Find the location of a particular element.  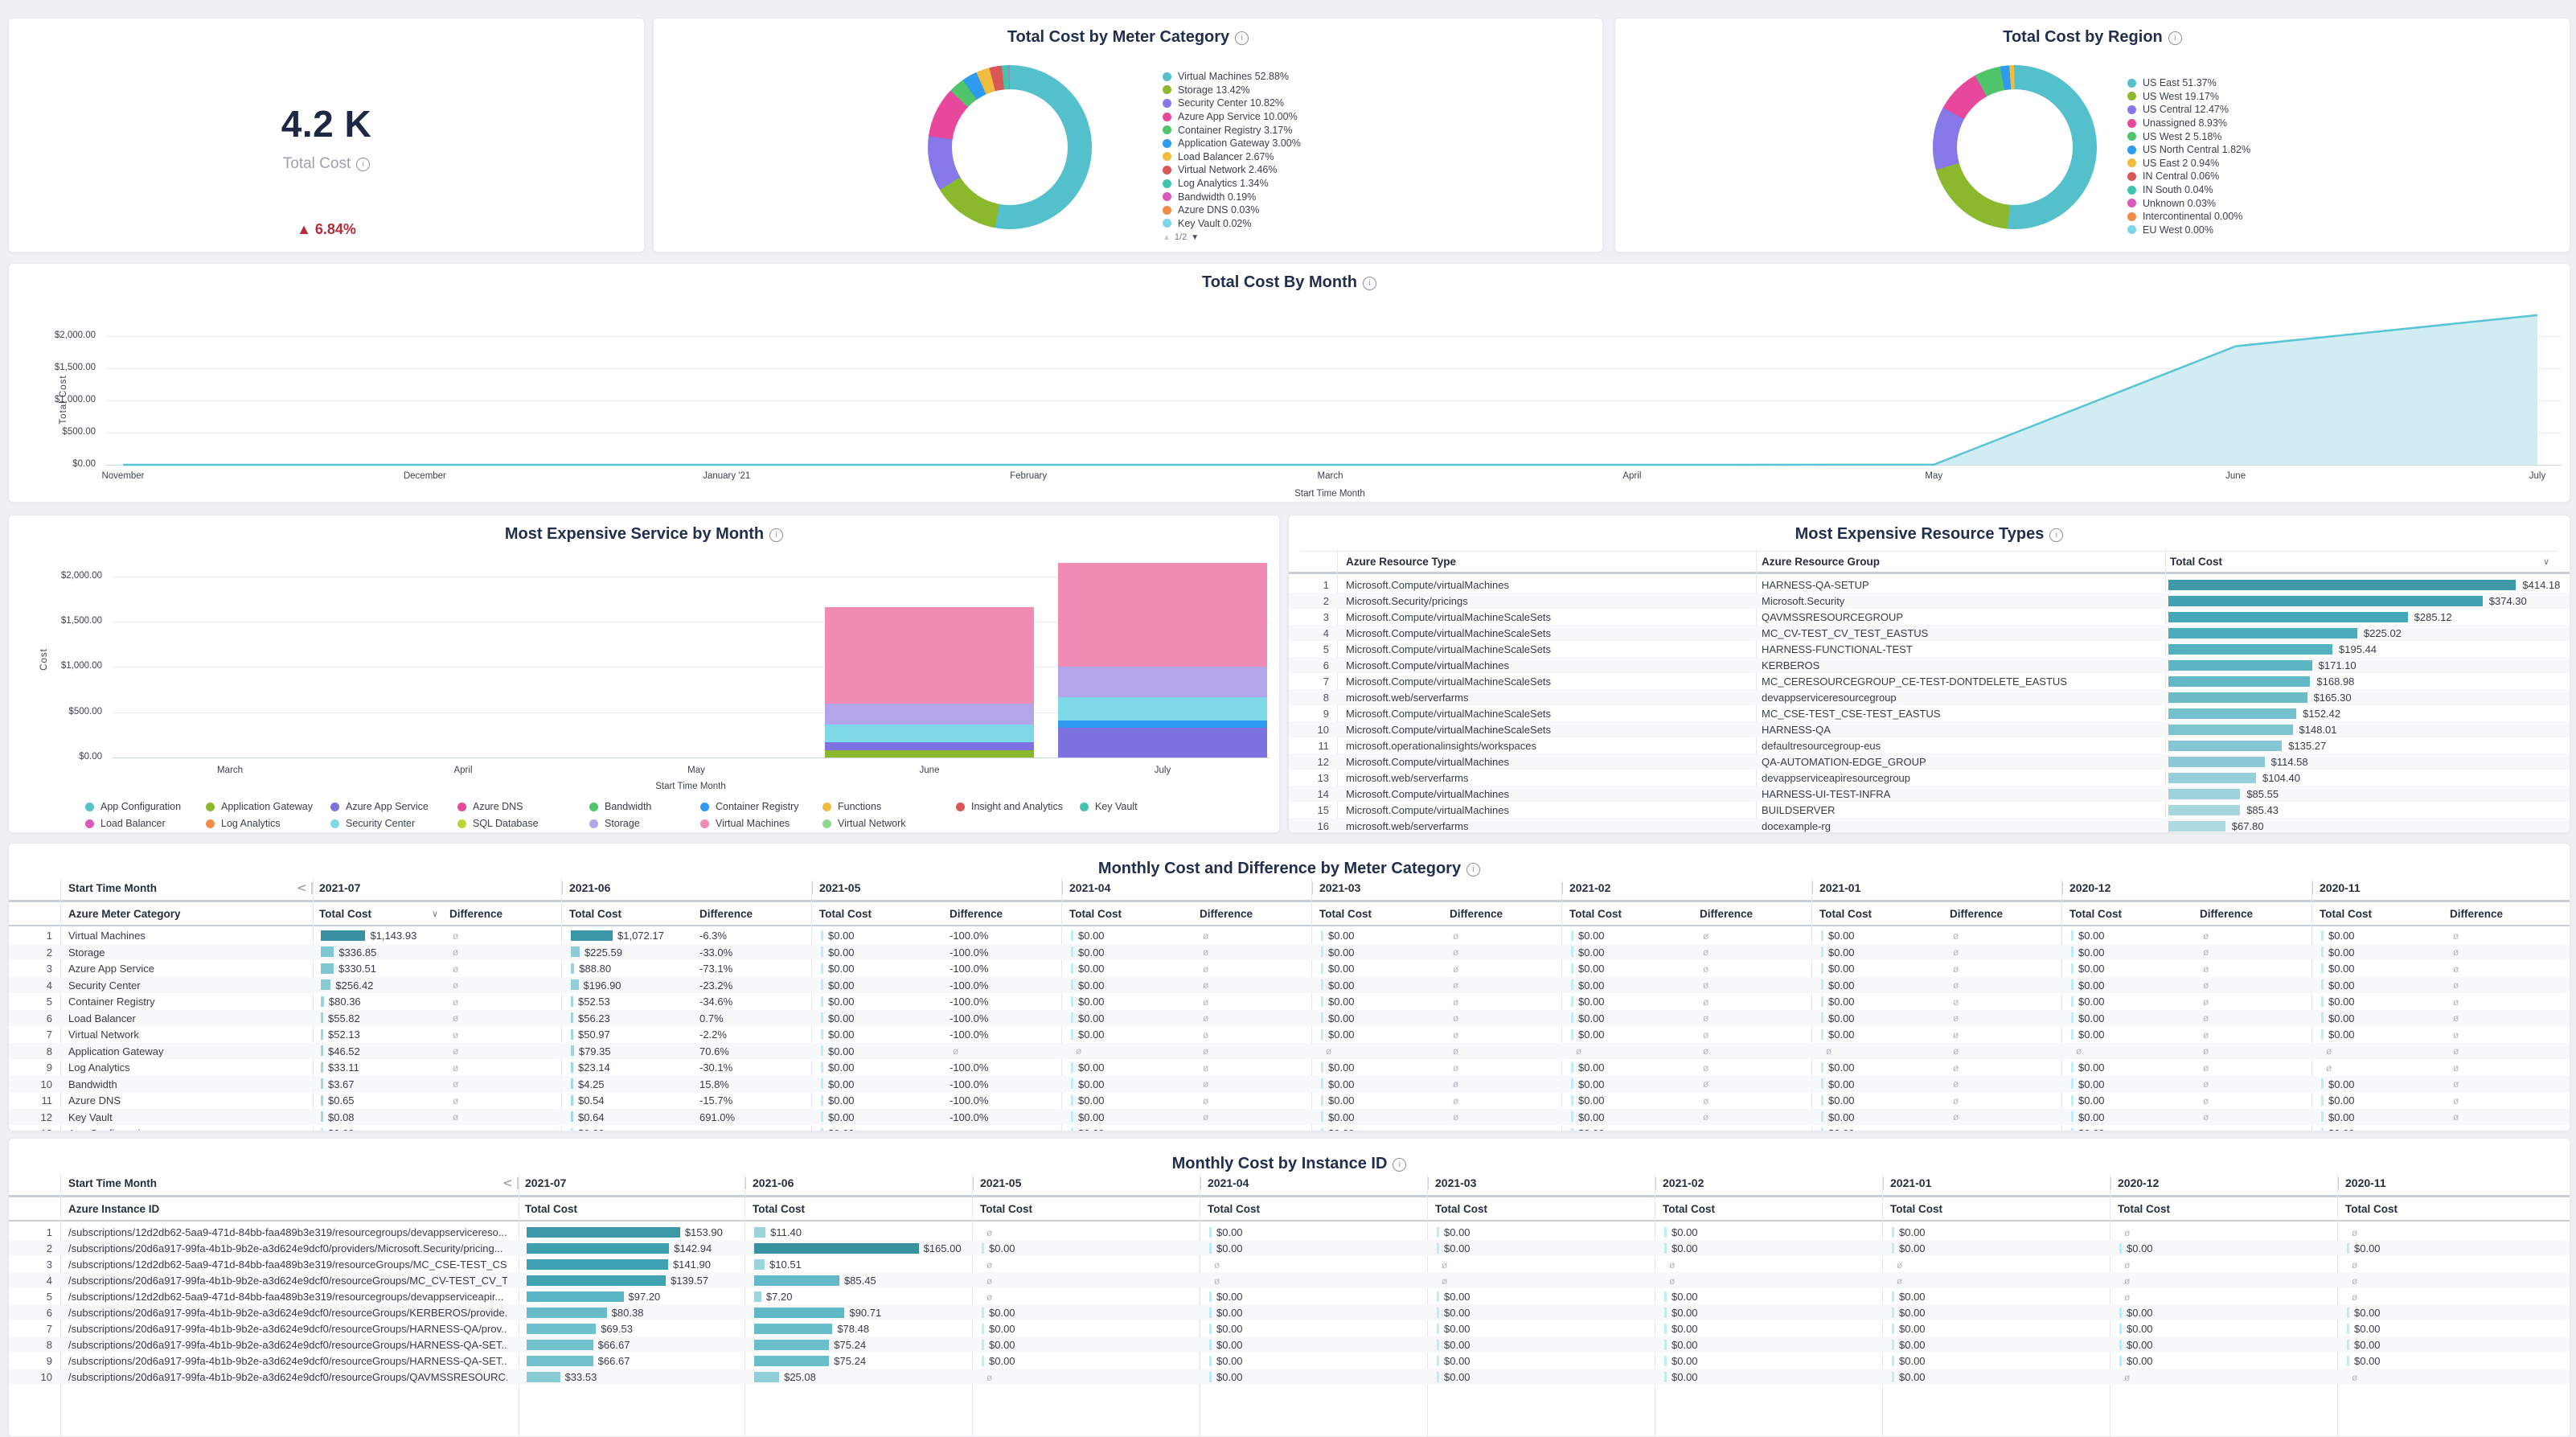

cell-resource-group: MC_CSE-TEST_CSE-TEST_EASTUS is located at coordinates (1851, 714).